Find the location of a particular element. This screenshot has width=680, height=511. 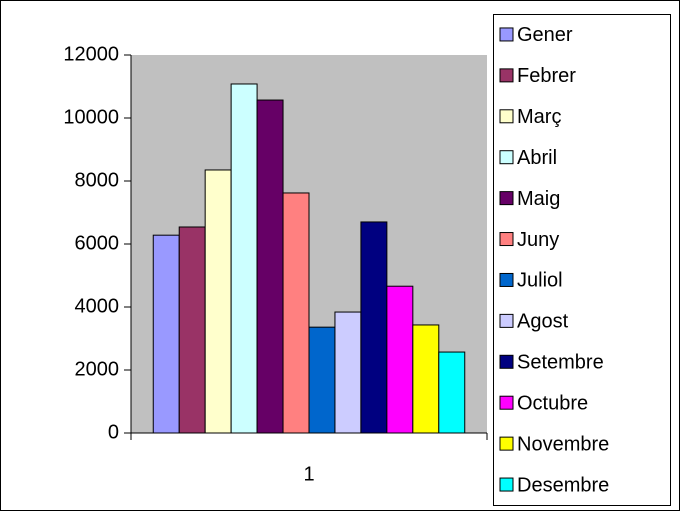

legend-label: Març is located at coordinates (539, 117).